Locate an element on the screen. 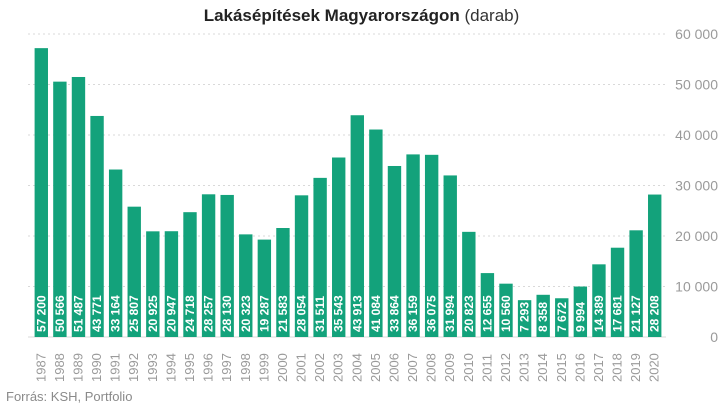  bar-2011 is located at coordinates (487, 305).